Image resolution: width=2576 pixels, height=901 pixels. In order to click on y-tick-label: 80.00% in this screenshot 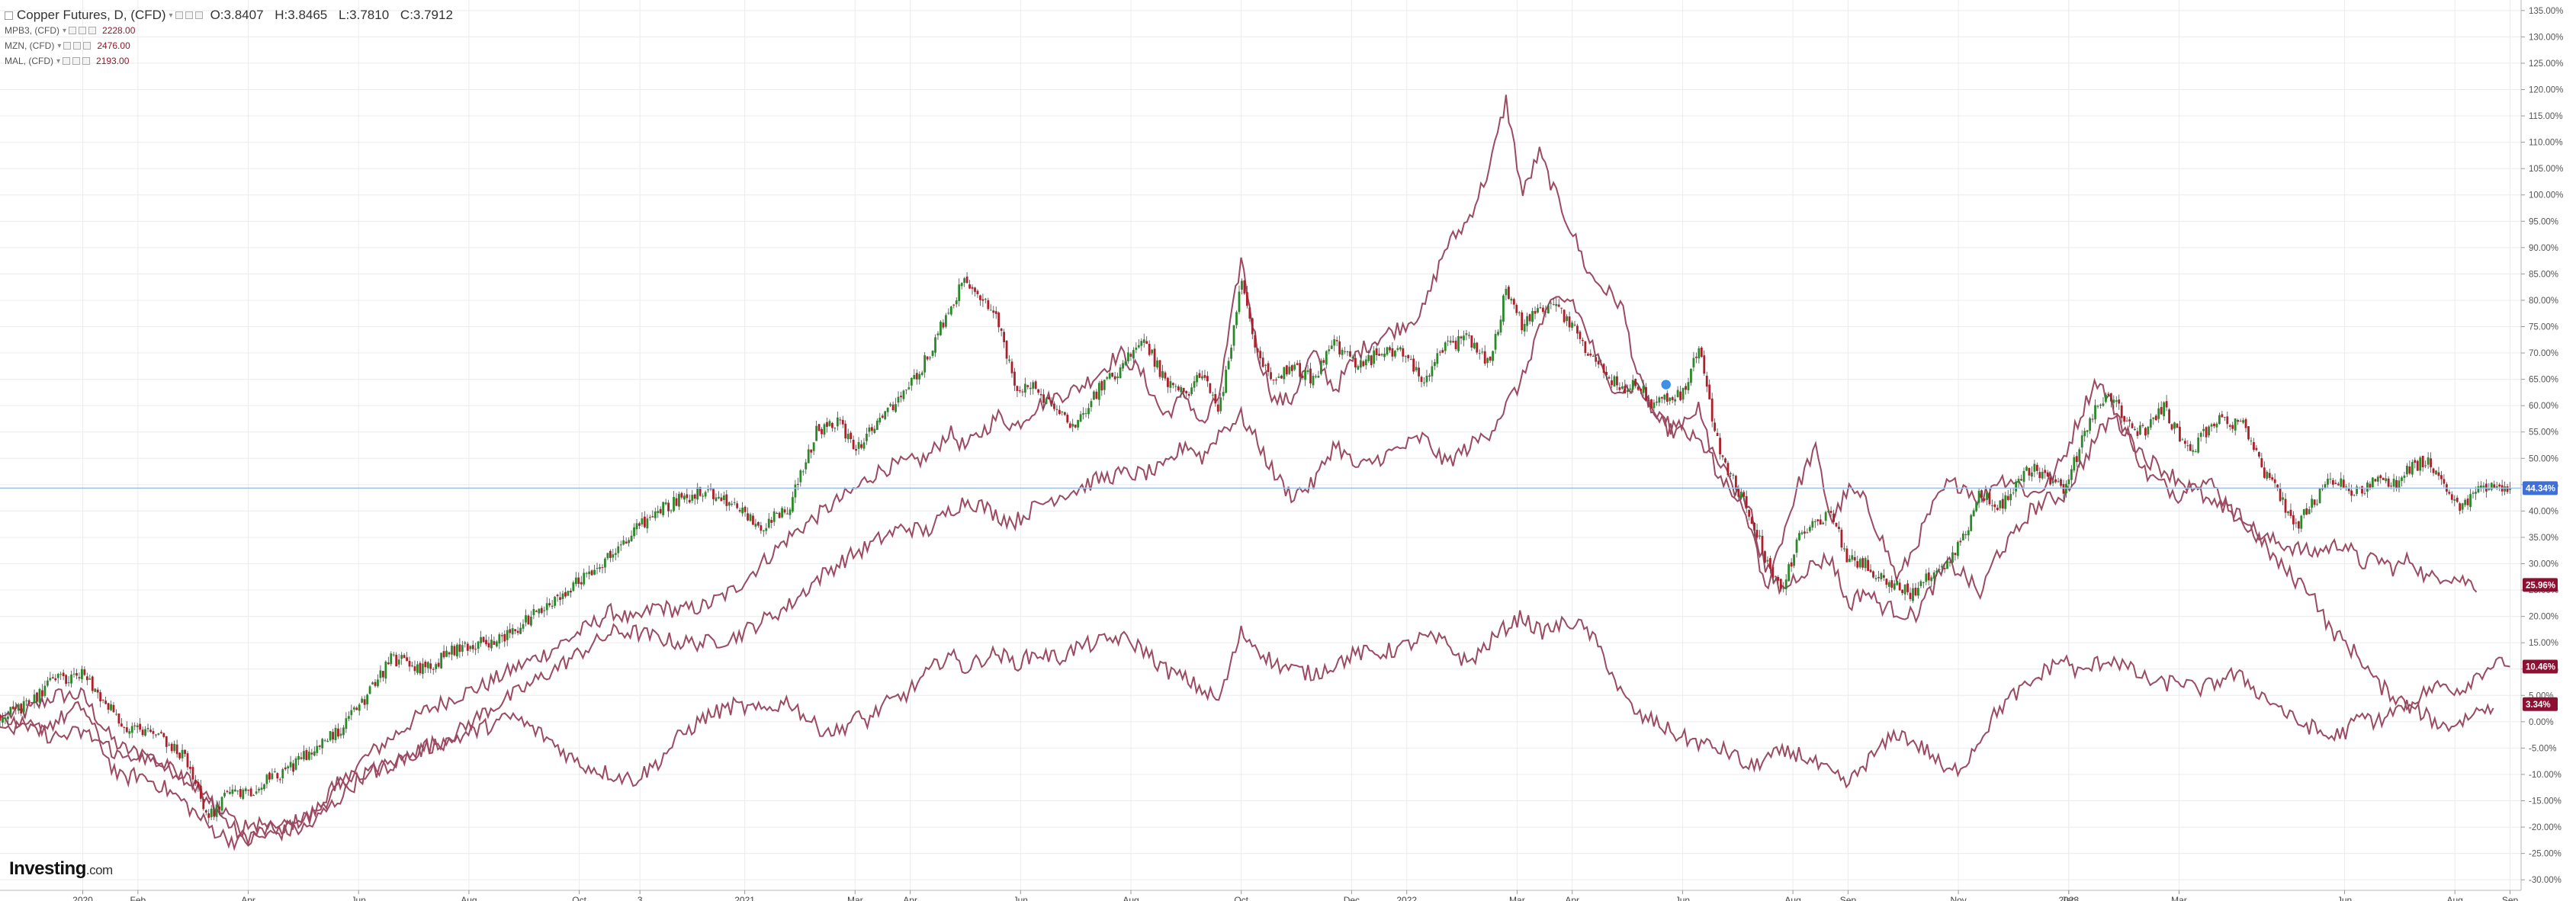, I will do `click(2543, 301)`.